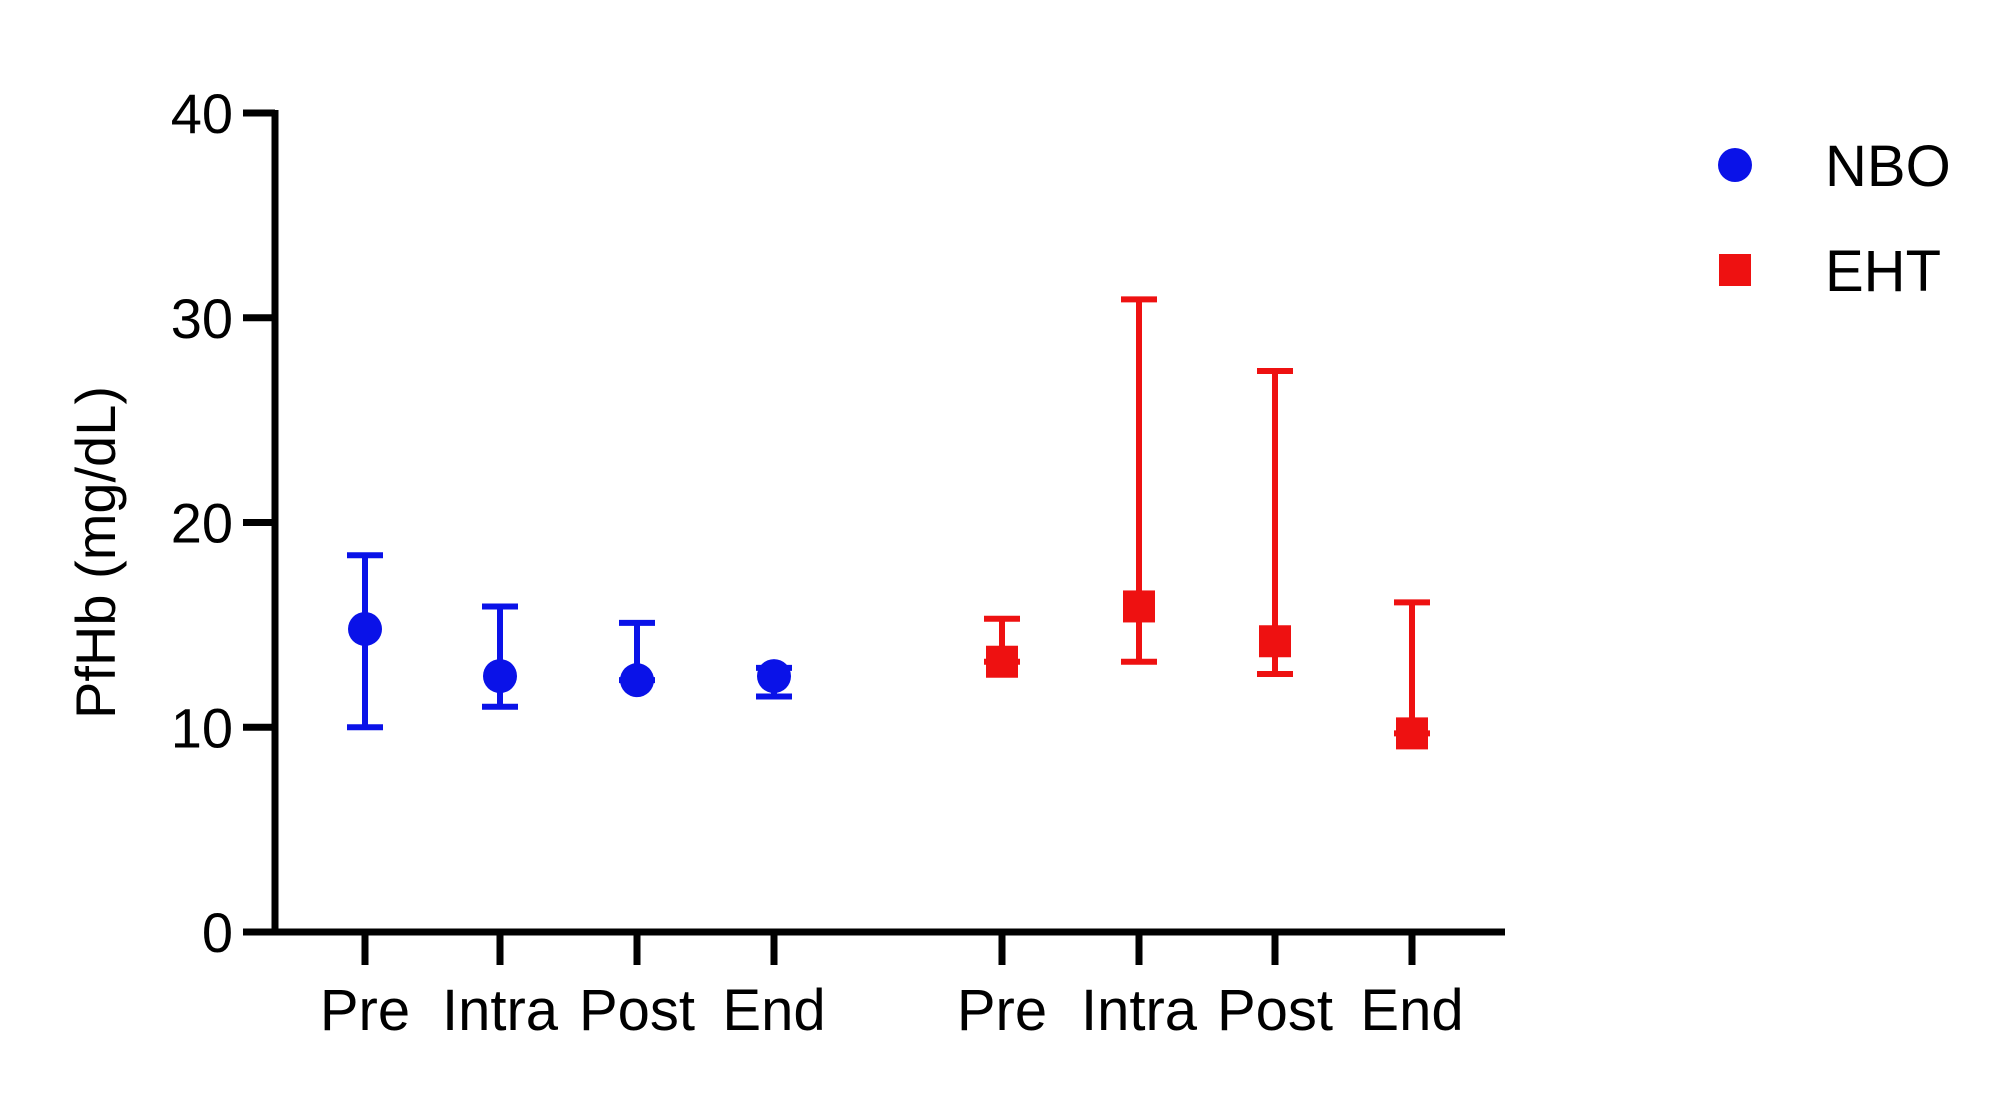 The height and width of the screenshot is (1098, 2008). Describe the element at coordinates (1735, 270) in the screenshot. I see `legend-marker-square` at that location.